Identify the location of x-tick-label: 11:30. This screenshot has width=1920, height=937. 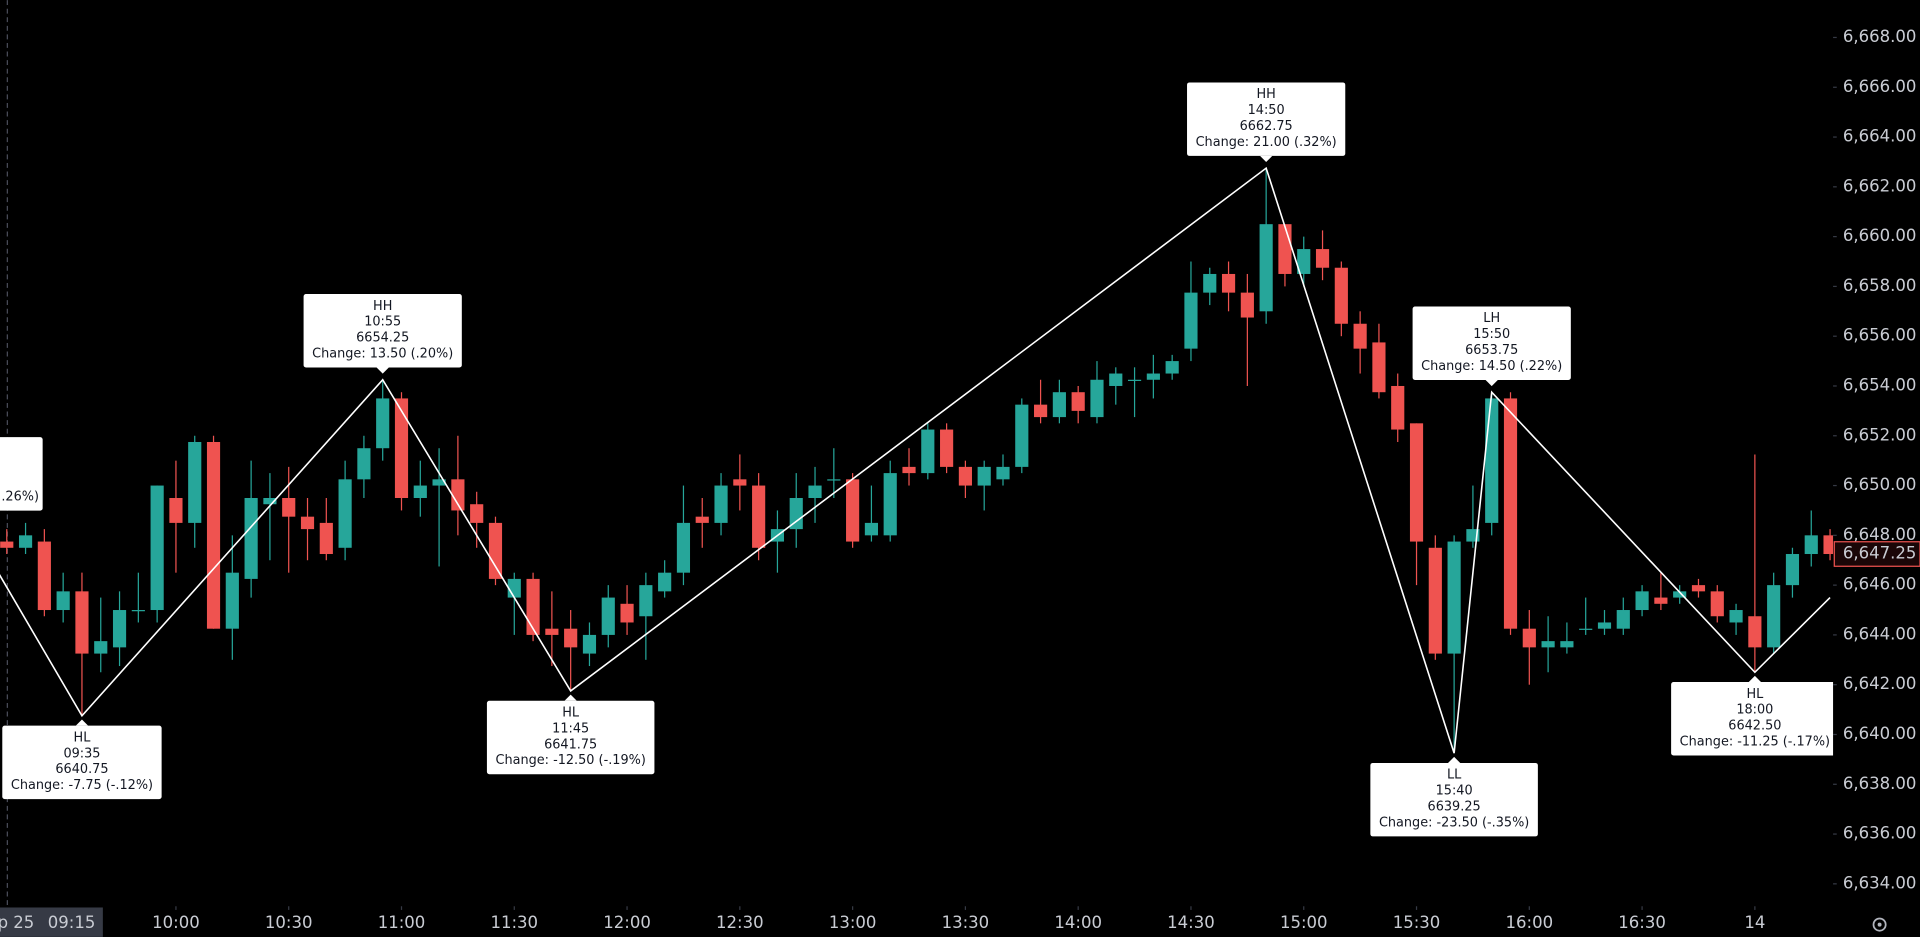
(514, 922).